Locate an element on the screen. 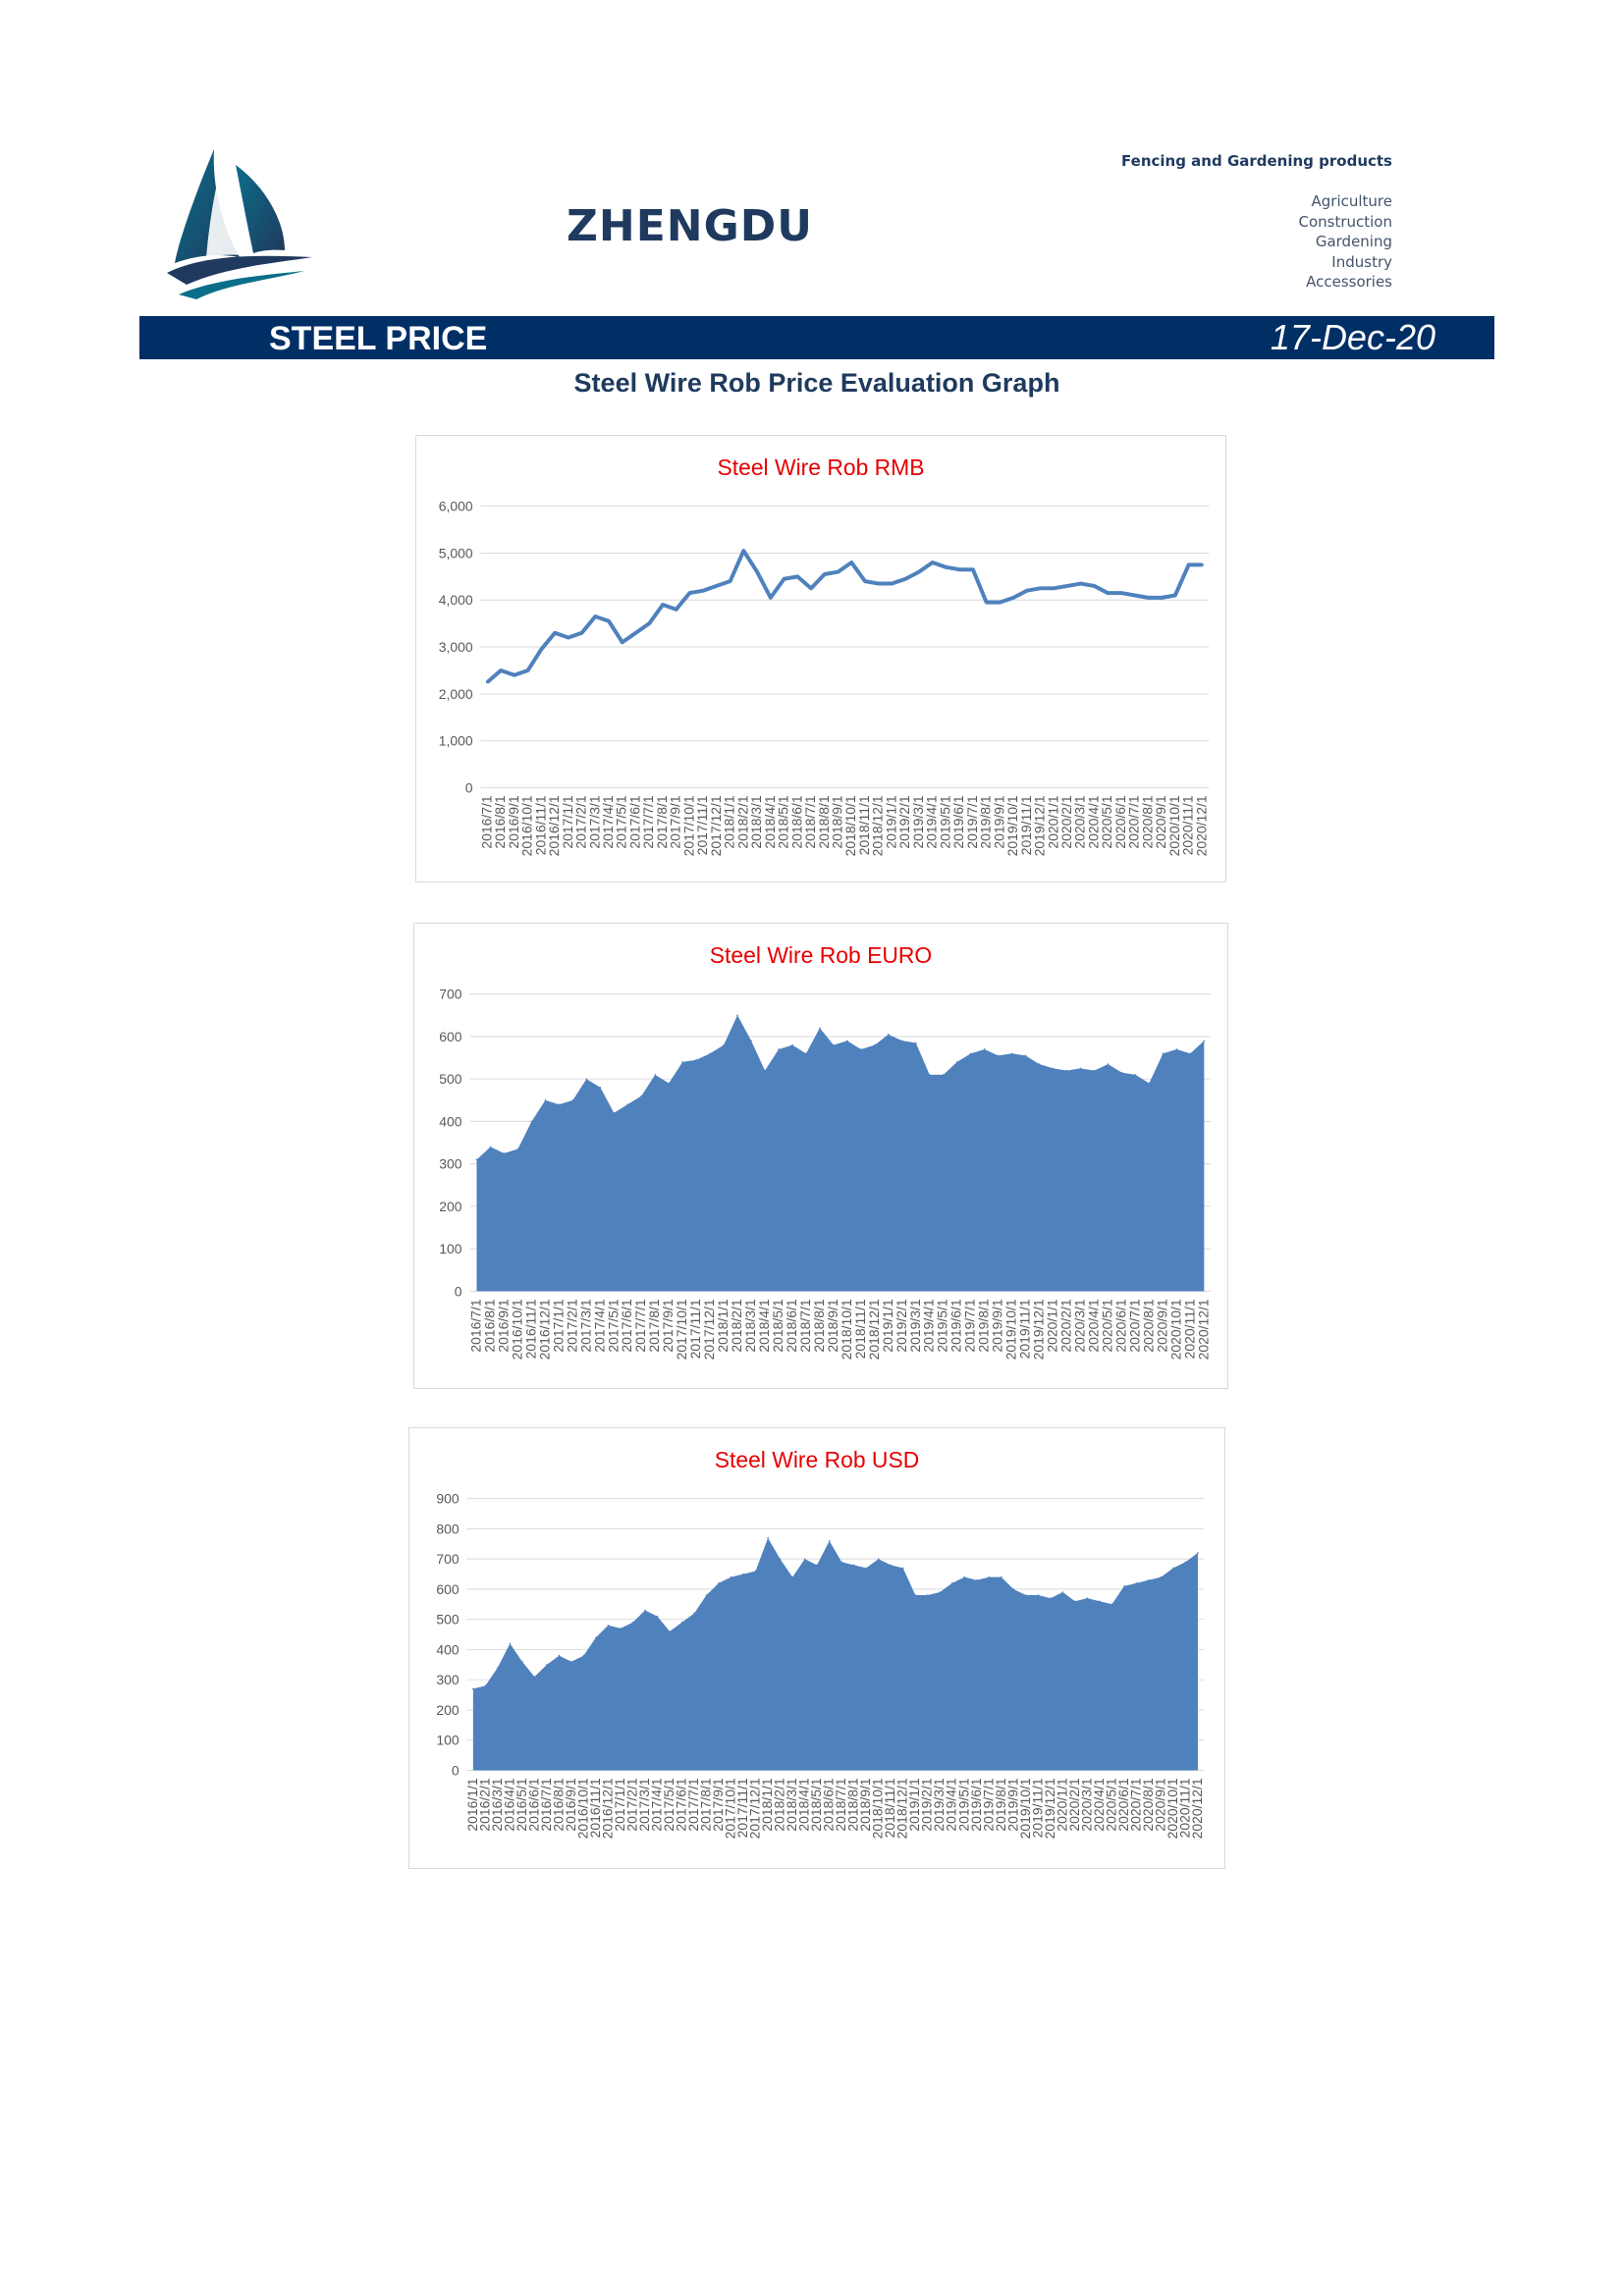 Image resolution: width=1624 pixels, height=2296 pixels. x-tick-label: 2017/5/1 is located at coordinates (621, 821).